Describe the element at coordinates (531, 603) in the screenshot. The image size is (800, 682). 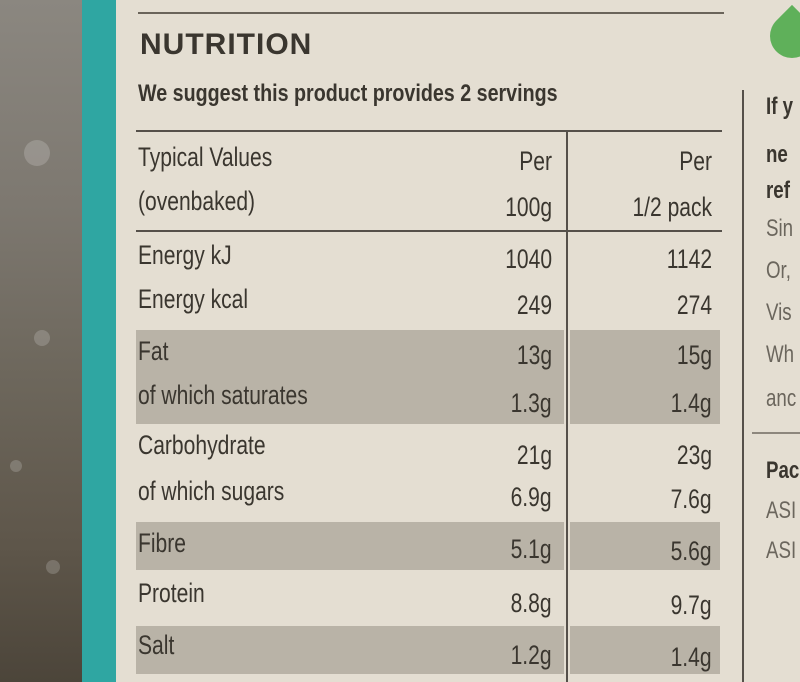
I see `row-per100: 8.8g` at that location.